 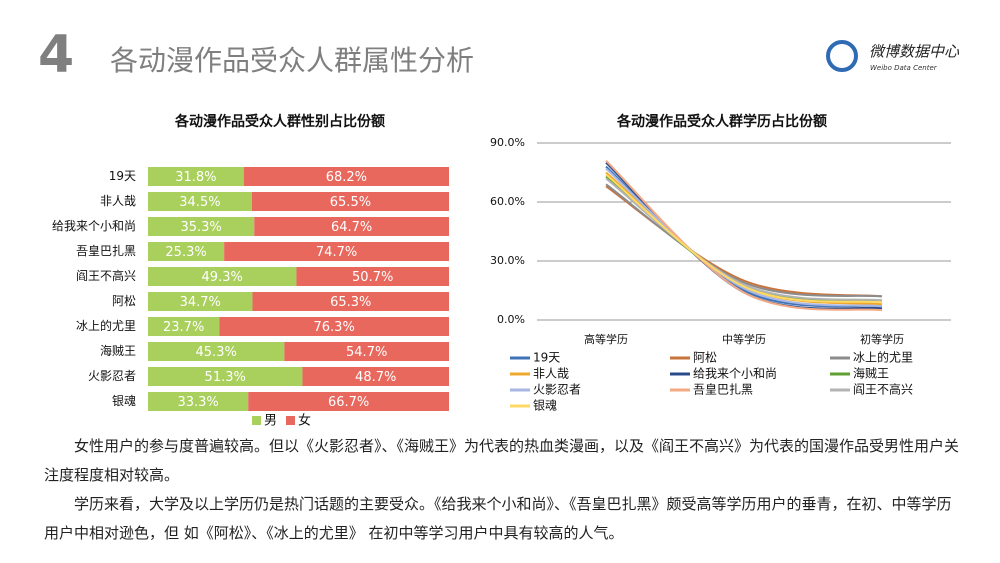 What do you see at coordinates (56, 55) in the screenshot?
I see `section-number: 4` at bounding box center [56, 55].